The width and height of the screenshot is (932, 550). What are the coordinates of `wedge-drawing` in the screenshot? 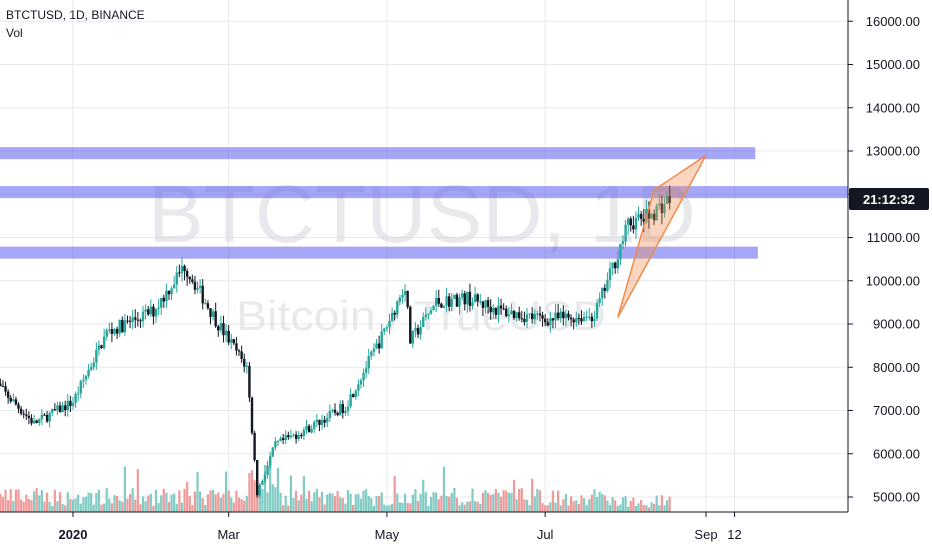 It's located at (662, 236).